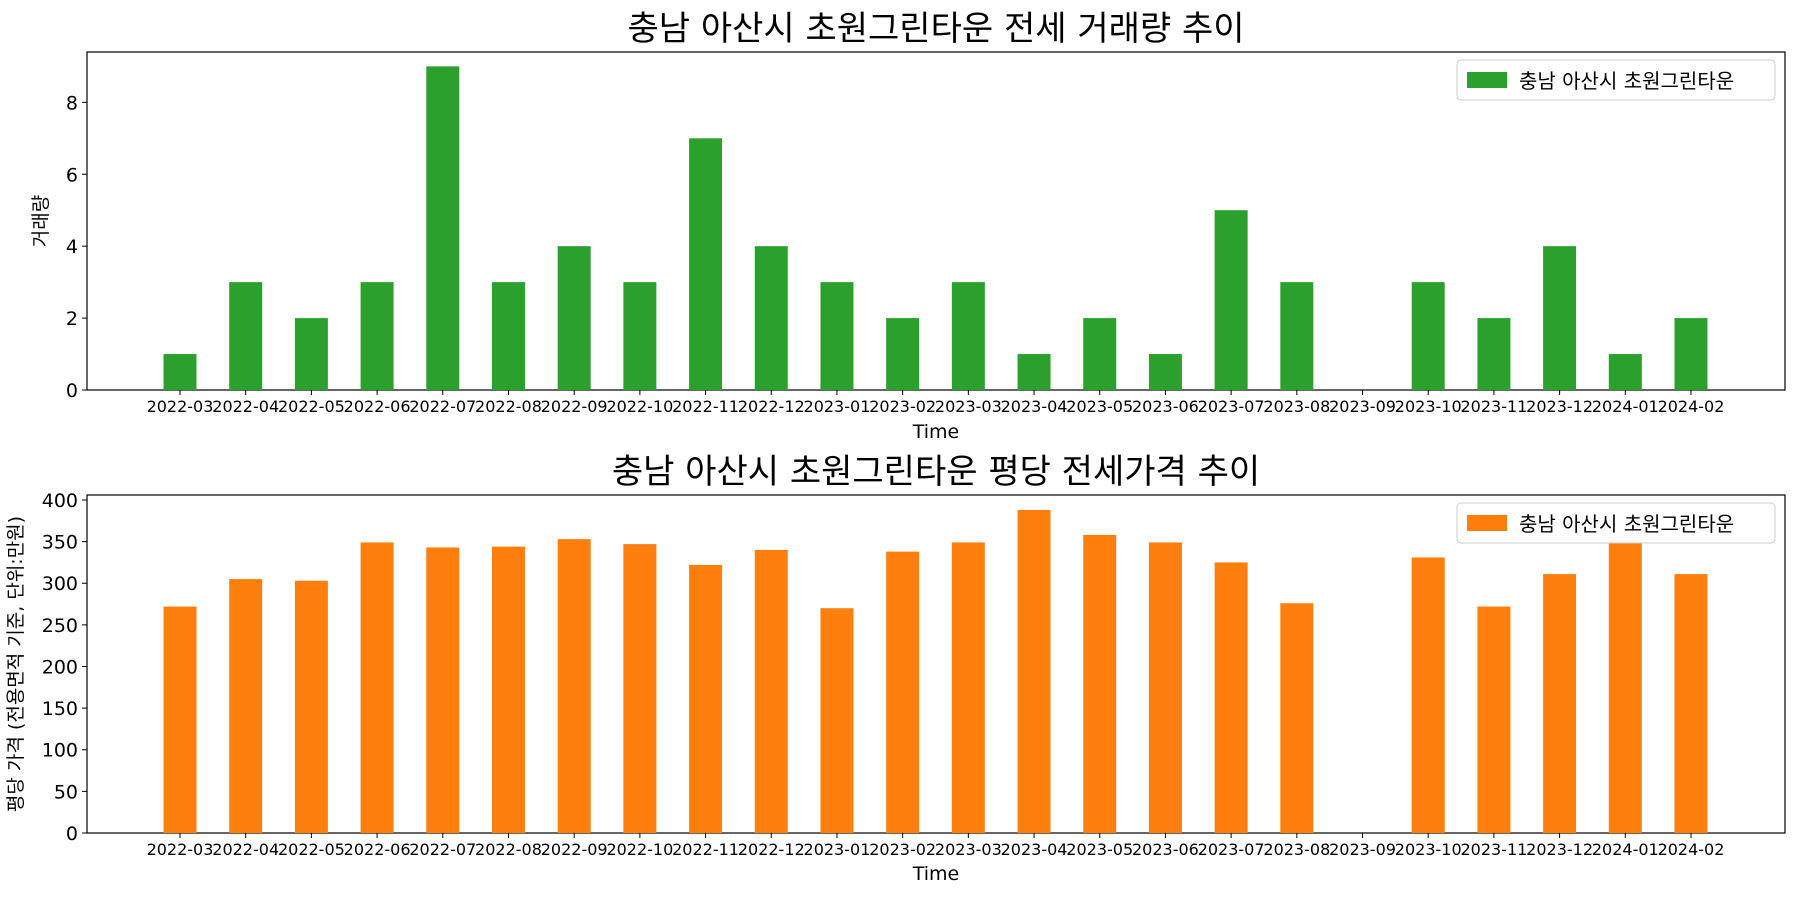 The height and width of the screenshot is (900, 1800). What do you see at coordinates (1296, 406) in the screenshot?
I see `x-tick-label: 2023-08` at bounding box center [1296, 406].